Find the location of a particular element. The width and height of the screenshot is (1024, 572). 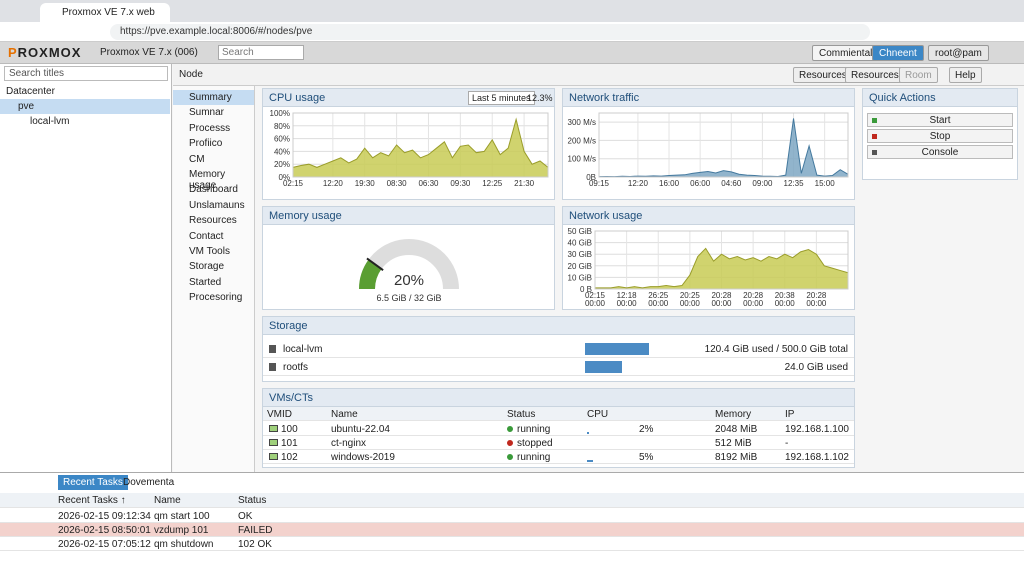

x-tick-label: 02:15 00:00 is located at coordinates (595, 299).